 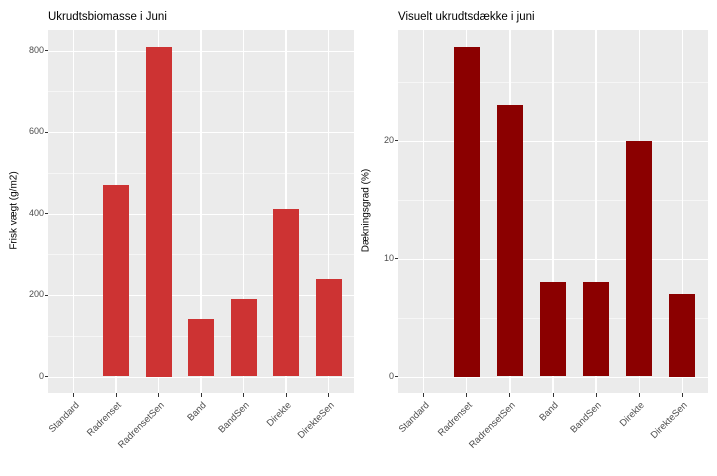 What do you see at coordinates (36, 131) in the screenshot?
I see `y-tick-label: 600` at bounding box center [36, 131].